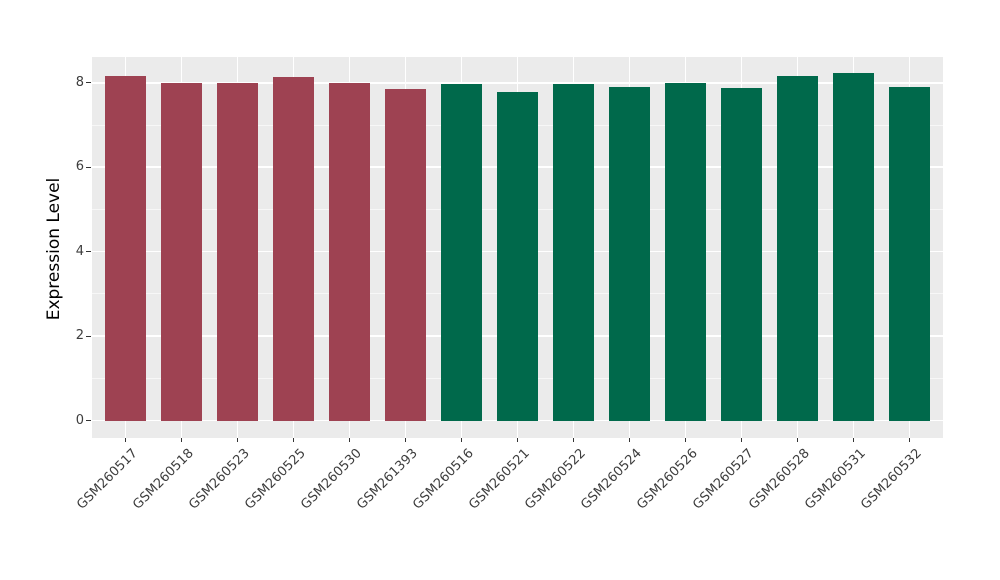  What do you see at coordinates (741, 440) in the screenshot?
I see `x-tick-mark-GSM260527` at bounding box center [741, 440].